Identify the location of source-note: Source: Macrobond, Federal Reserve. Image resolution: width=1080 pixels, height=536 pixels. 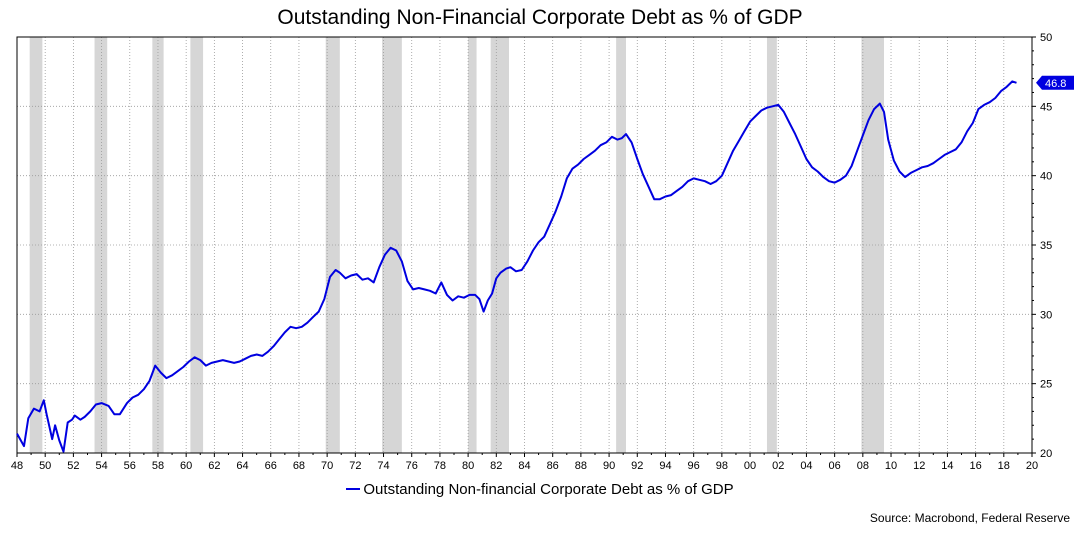
(969, 518).